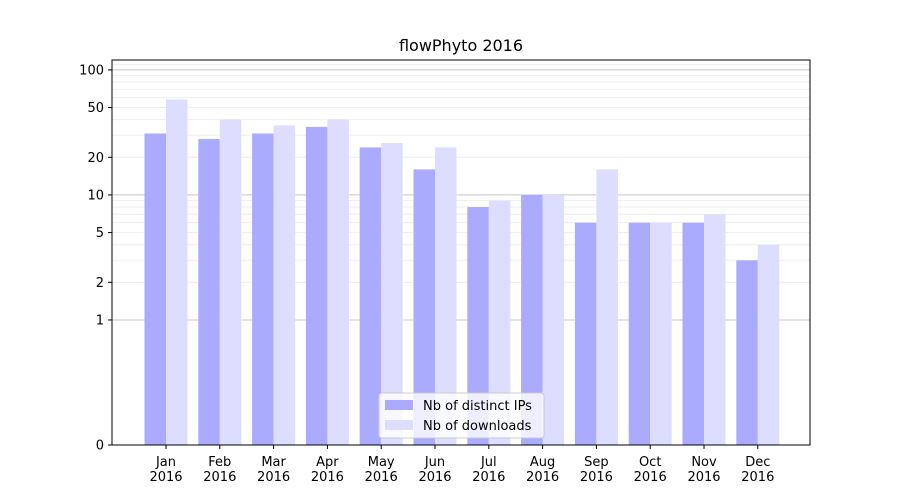 Image resolution: width=900 pixels, height=500 pixels. Describe the element at coordinates (100, 233) in the screenshot. I see `y-tick-label: 5` at that location.